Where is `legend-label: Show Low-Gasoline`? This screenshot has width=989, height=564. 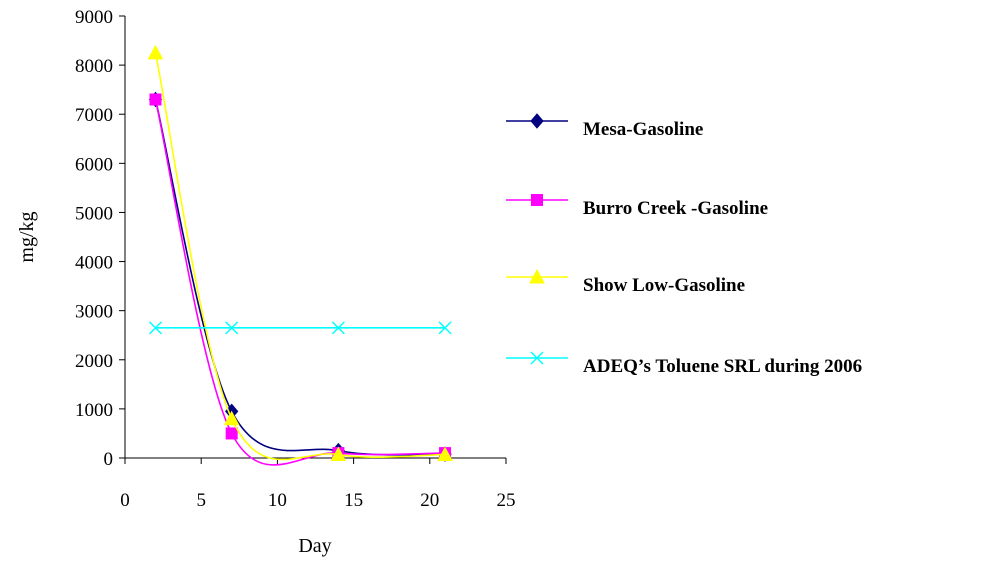 legend-label: Show Low-Gasoline is located at coordinates (664, 285).